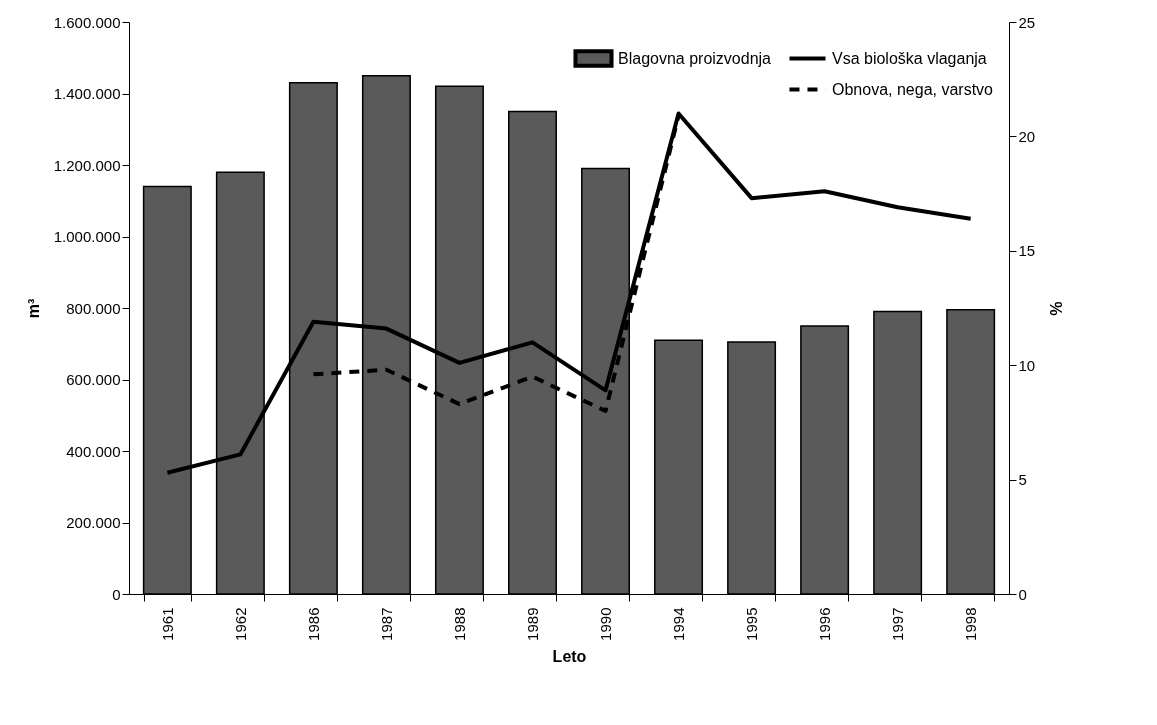 Image resolution: width=1157 pixels, height=725 pixels. Describe the element at coordinates (606, 624) in the screenshot. I see `x-tick-label: 1990` at that location.